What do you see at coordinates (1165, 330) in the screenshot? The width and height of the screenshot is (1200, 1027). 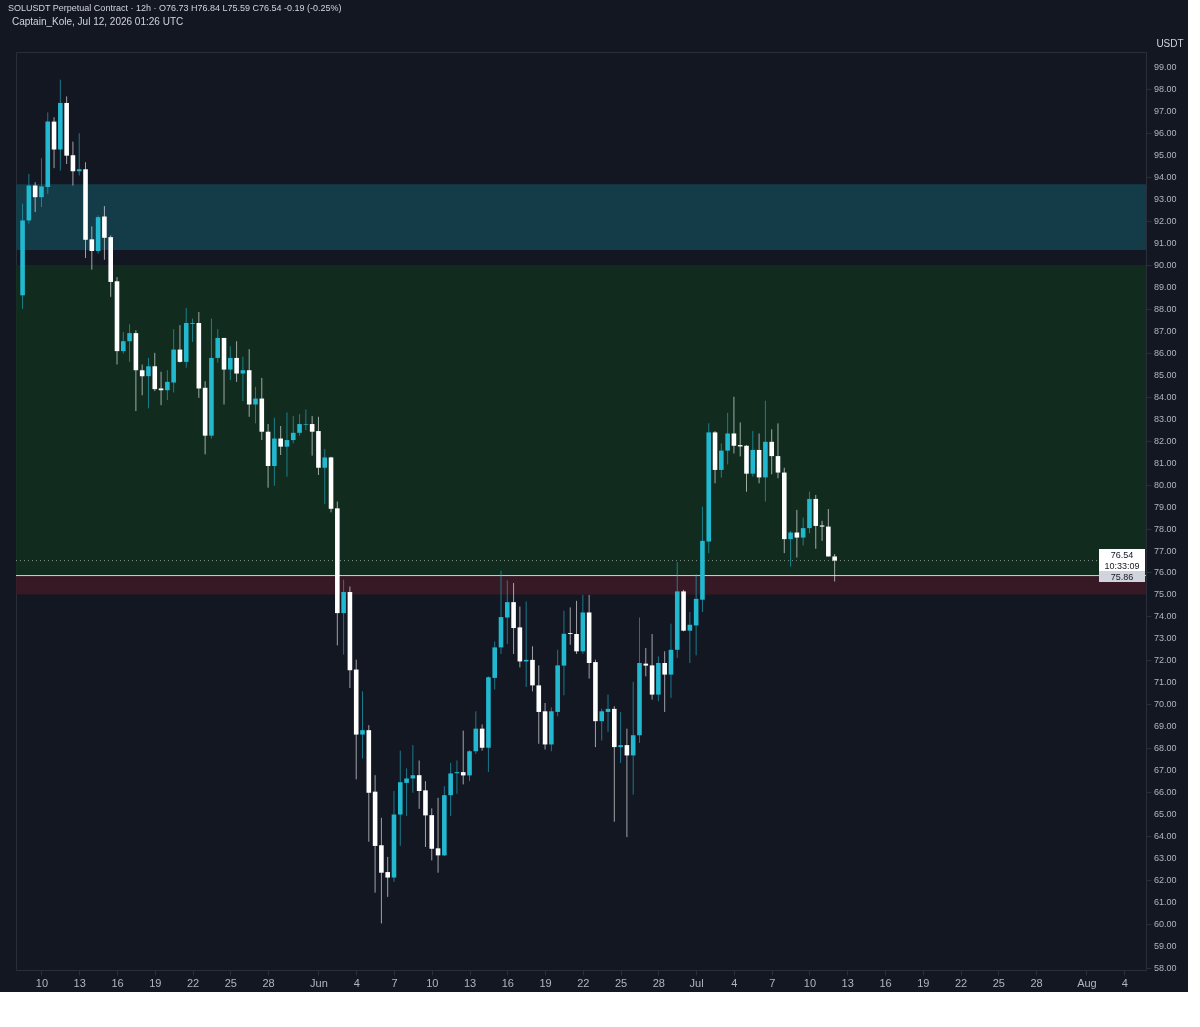 I see `y-tick-label: 87.00` at bounding box center [1165, 330].